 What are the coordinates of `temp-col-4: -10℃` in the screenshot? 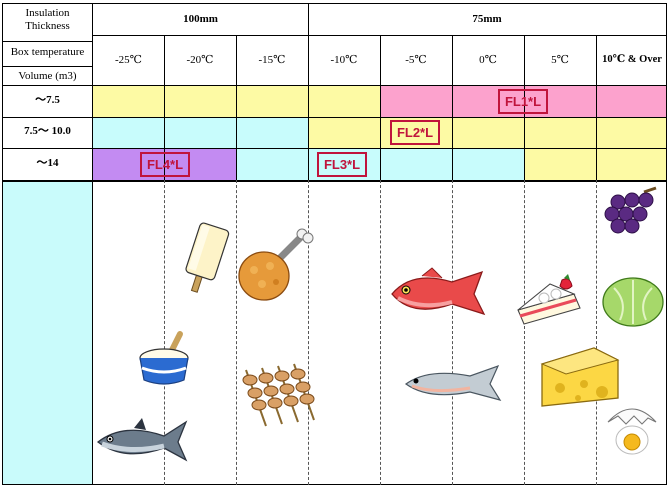 It's located at (344, 60).